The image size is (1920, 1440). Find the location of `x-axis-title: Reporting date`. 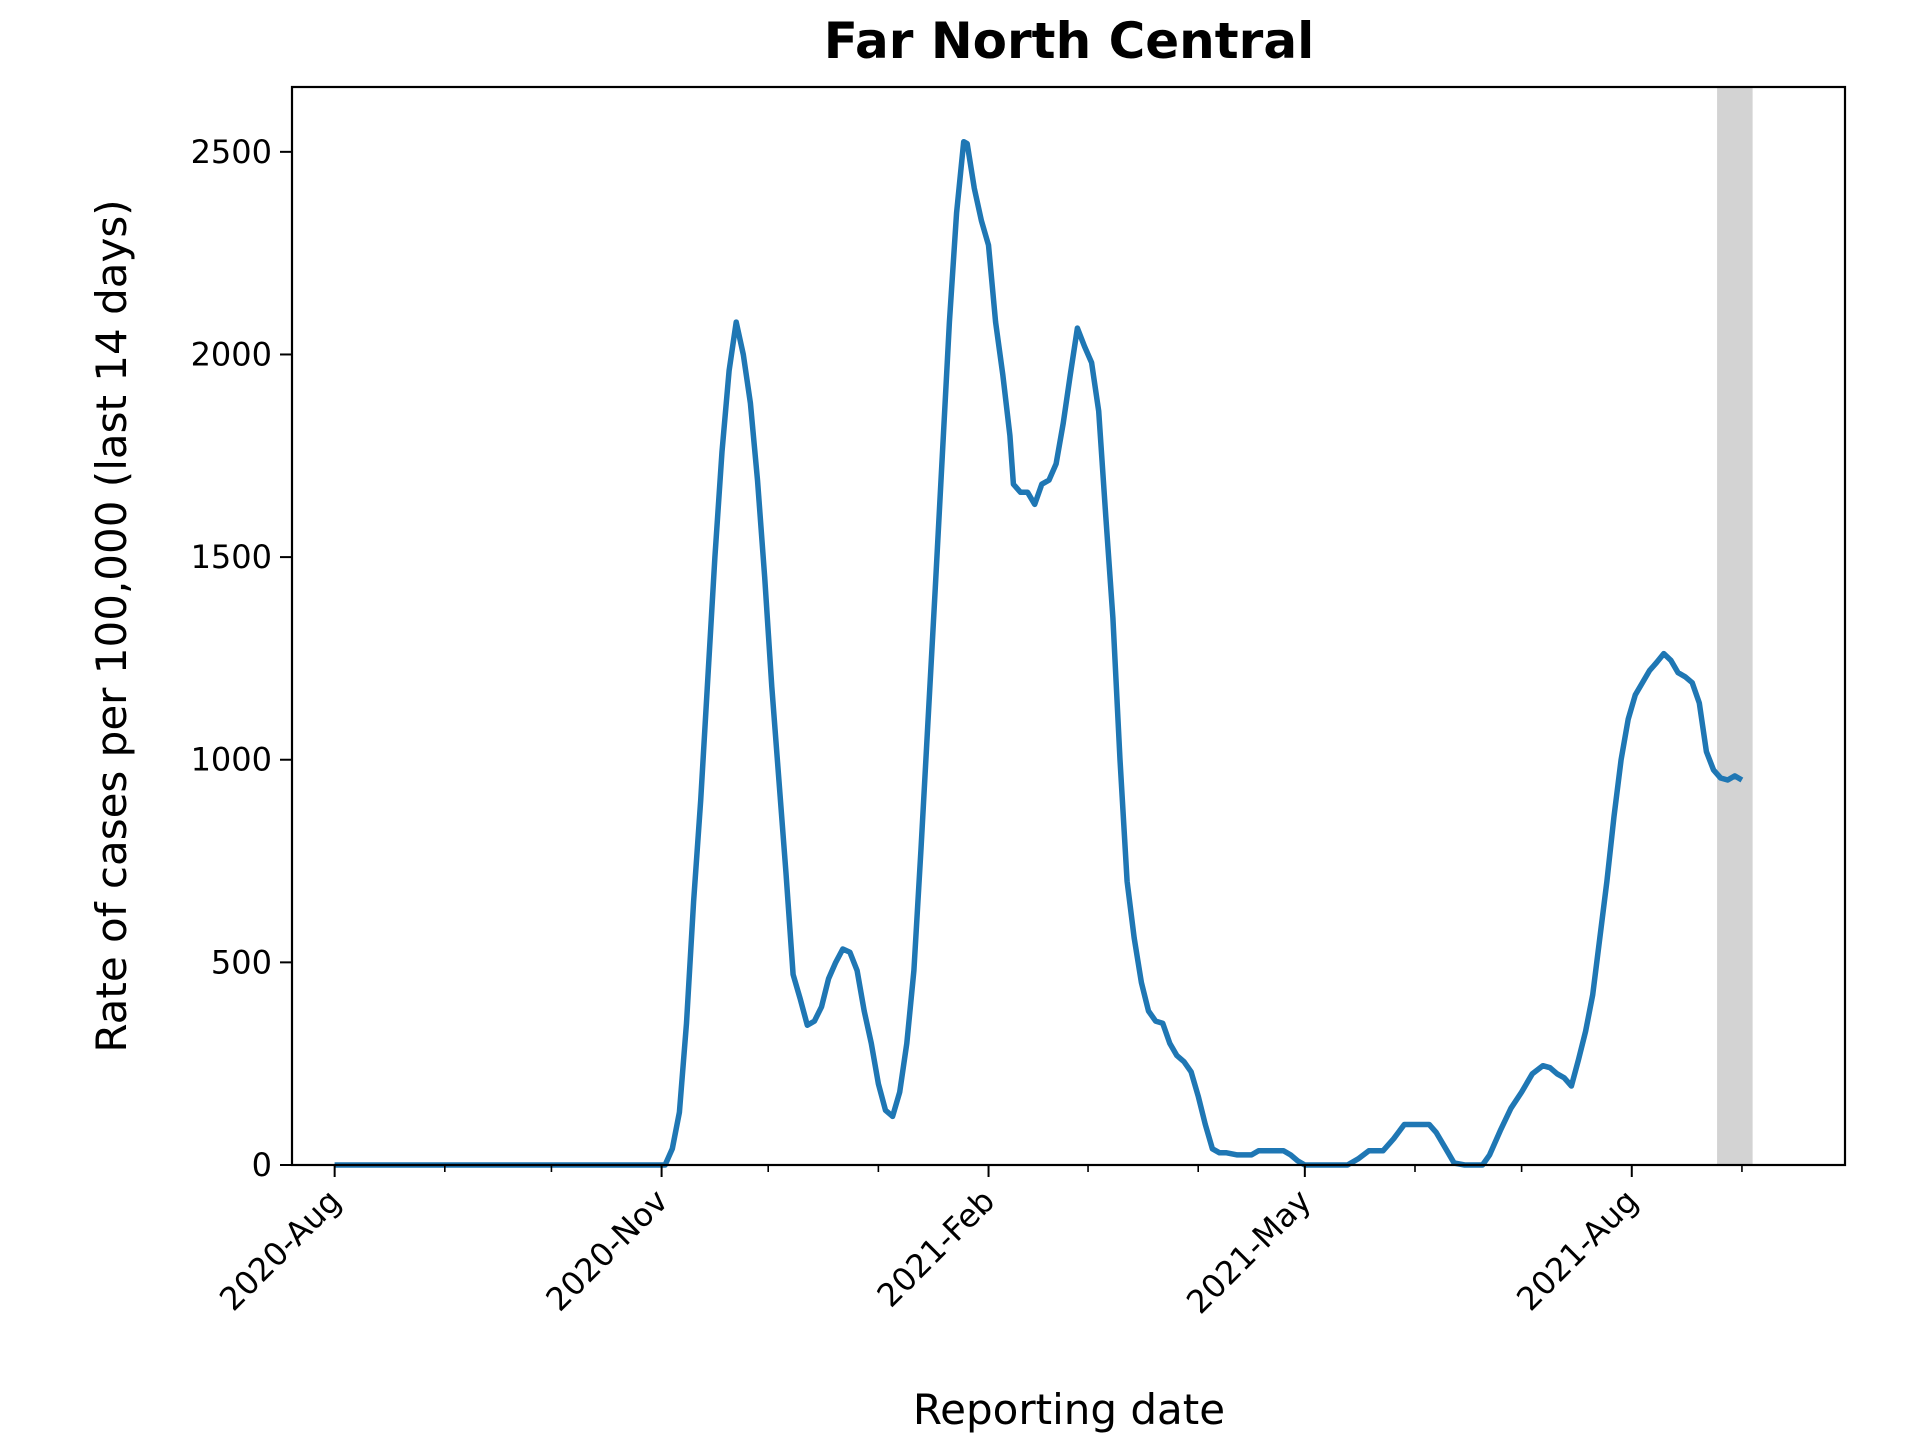

x-axis-title: Reporting date is located at coordinates (1069, 1409).